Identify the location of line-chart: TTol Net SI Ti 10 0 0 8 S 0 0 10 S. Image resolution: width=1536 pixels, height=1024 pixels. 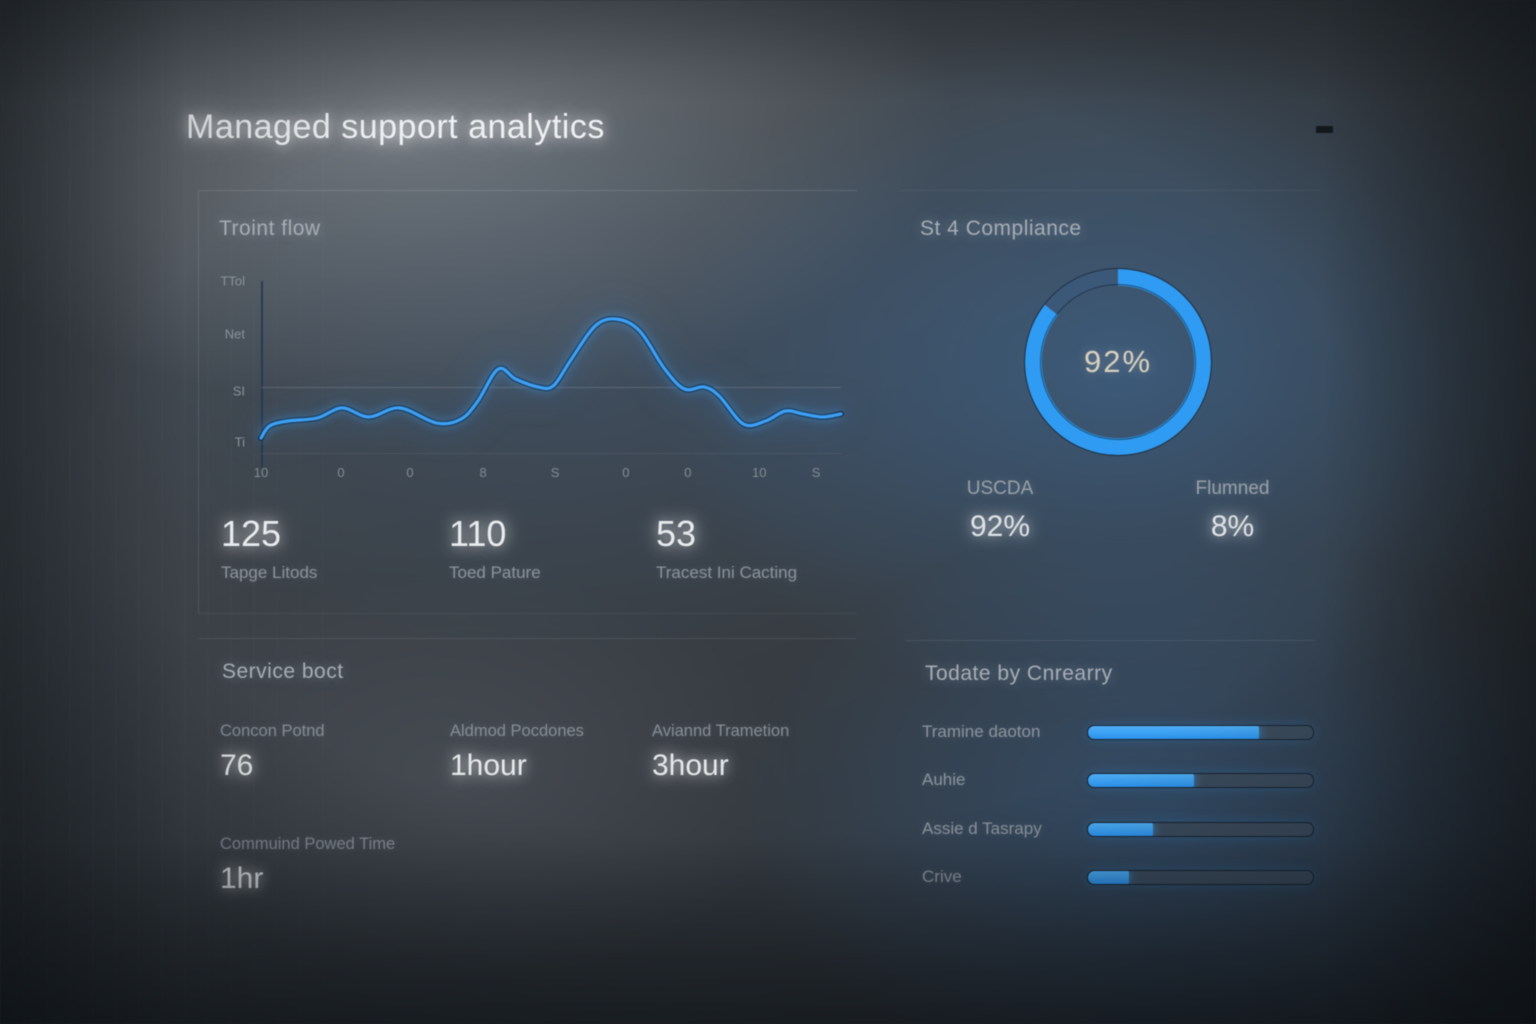
(532, 376).